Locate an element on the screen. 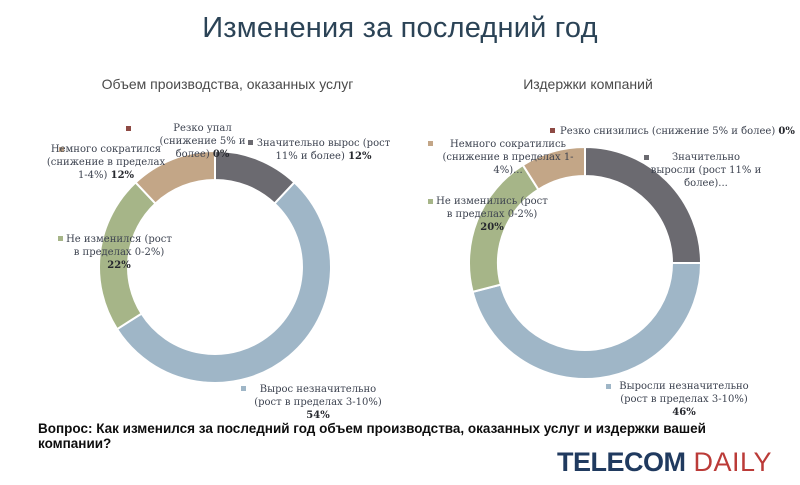 This screenshot has width=800, height=485. page-title: Изменения за последний год is located at coordinates (400, 28).